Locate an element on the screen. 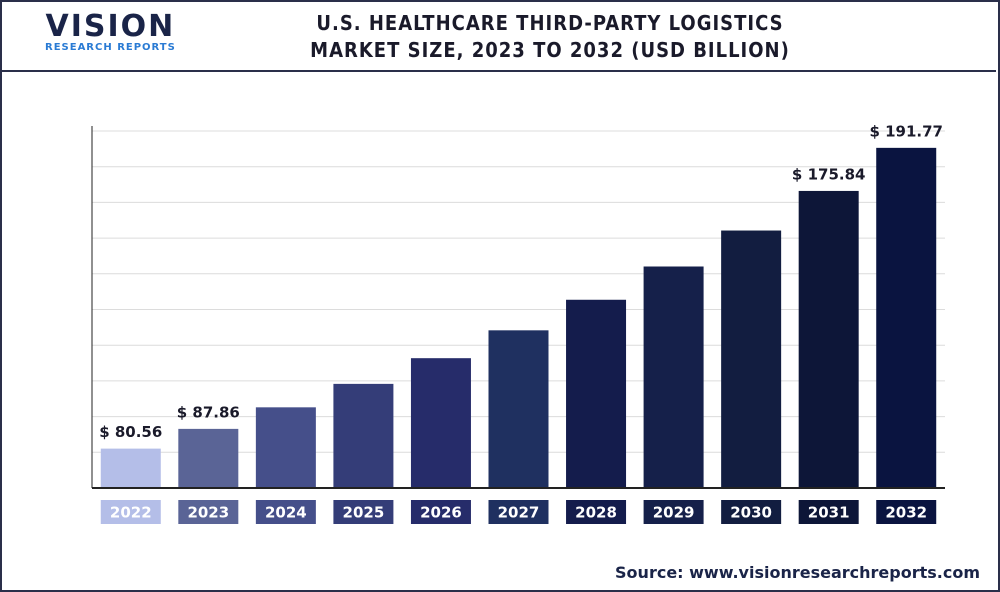 The image size is (1000, 592). x-tick-label: 2030 is located at coordinates (751, 513).